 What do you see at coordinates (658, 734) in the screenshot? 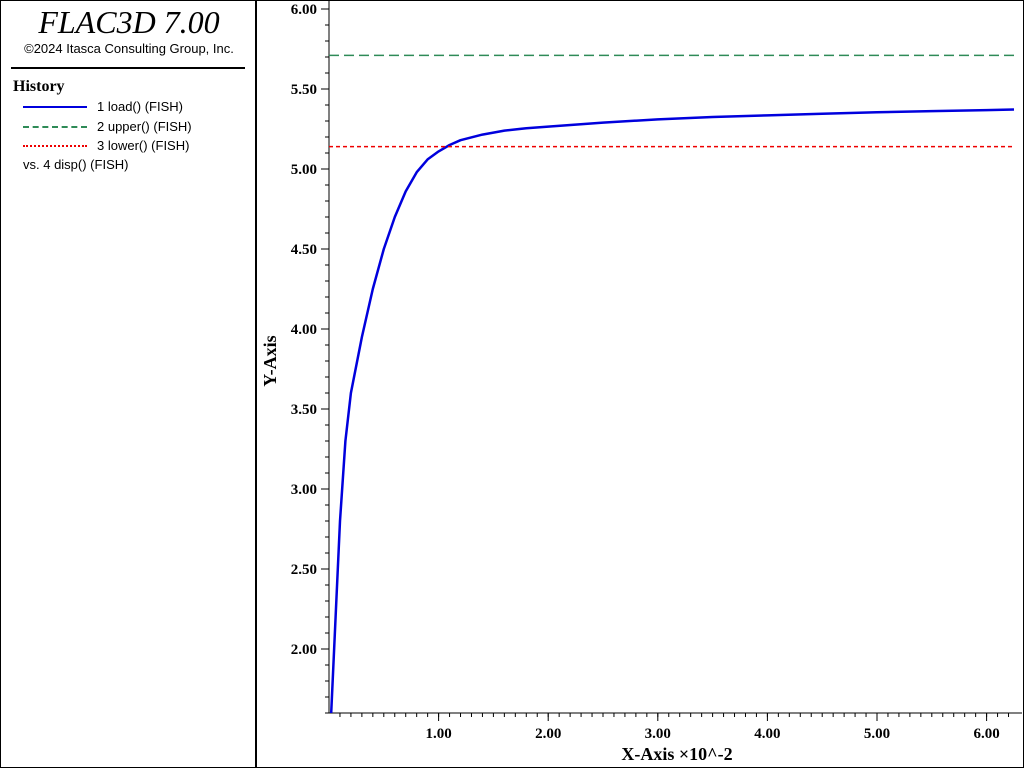
I see `x-tick-label: 3.00` at bounding box center [658, 734].